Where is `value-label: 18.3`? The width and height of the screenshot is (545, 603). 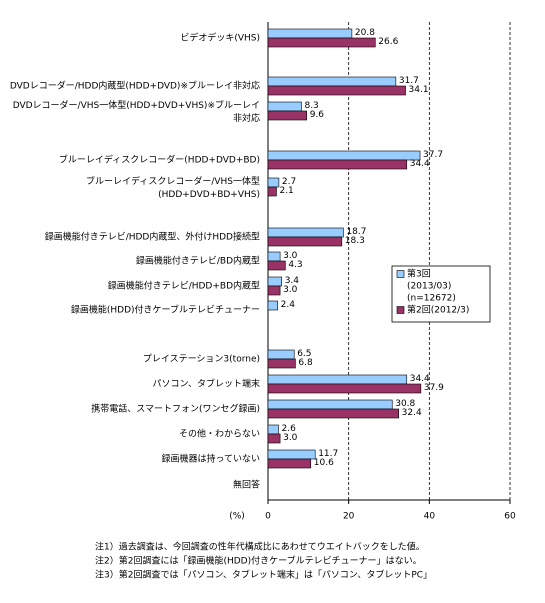
value-label: 18.3 is located at coordinates (355, 241).